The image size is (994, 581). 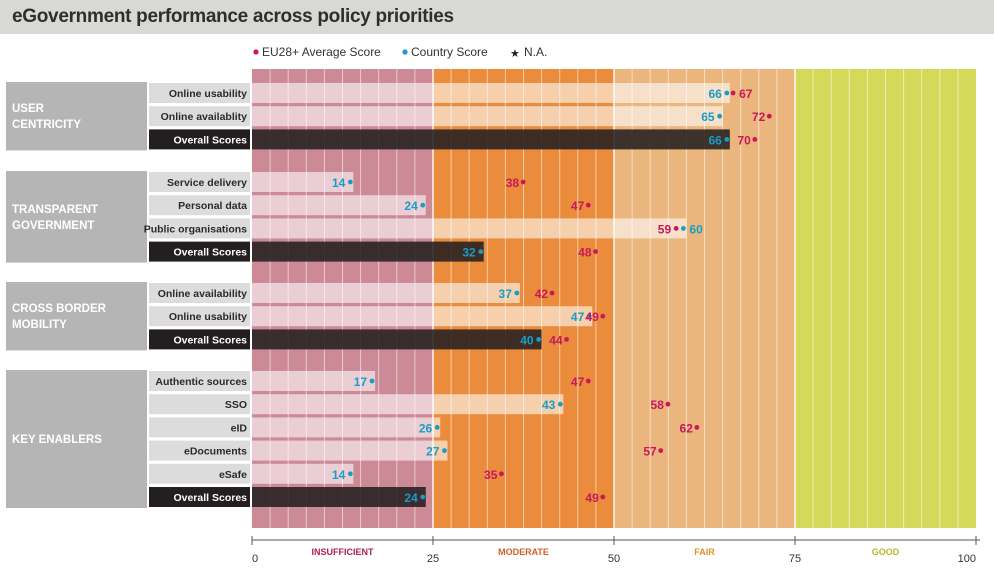 I want to click on category-block: USER CENTRICITY, so click(x=76, y=116).